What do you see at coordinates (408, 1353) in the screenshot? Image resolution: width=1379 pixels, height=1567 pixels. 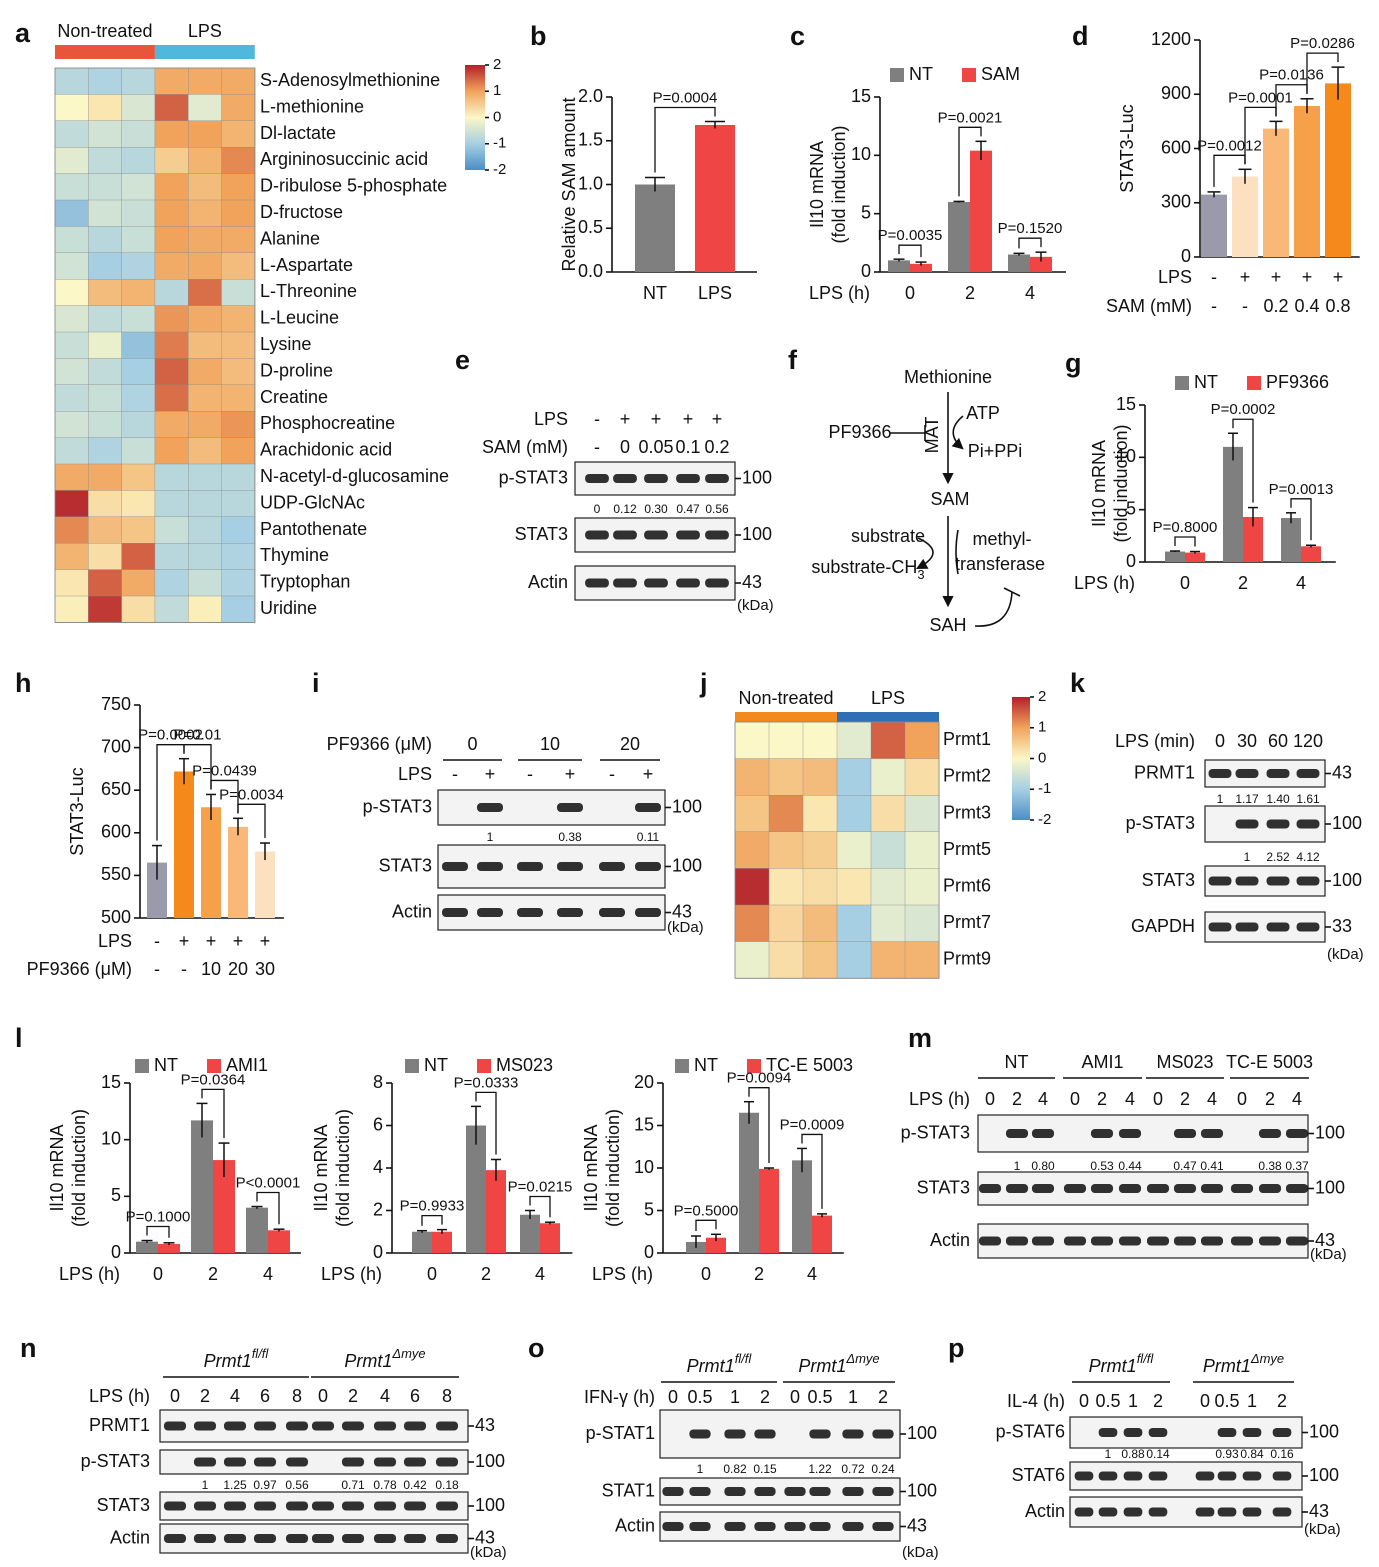 I see `group-superscript: Δmye` at bounding box center [408, 1353].